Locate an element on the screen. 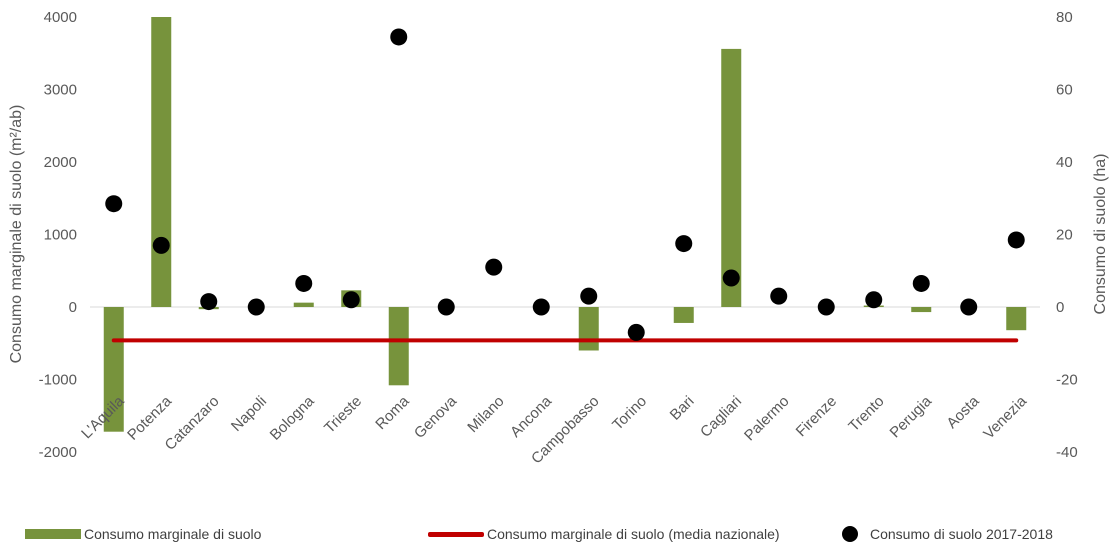 This screenshot has height=553, width=1118. right-tick-label: 60 is located at coordinates (1064, 90).